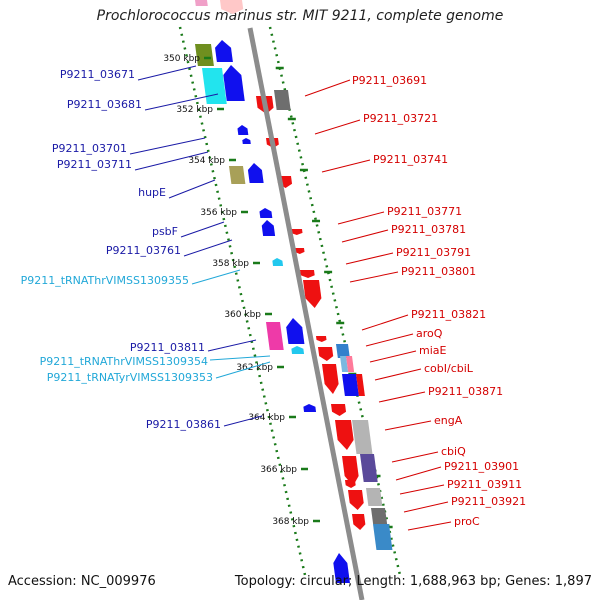 Image resolution: width=600 pixels, height=600 pixels. I want to click on gene-label: P9211_03771, so click(424, 211).